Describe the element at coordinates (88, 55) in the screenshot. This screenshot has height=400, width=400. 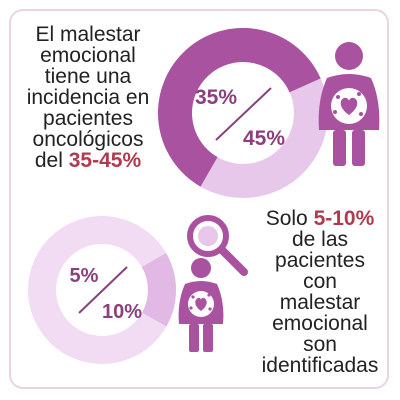
I see `incidence-line: emocional` at that location.